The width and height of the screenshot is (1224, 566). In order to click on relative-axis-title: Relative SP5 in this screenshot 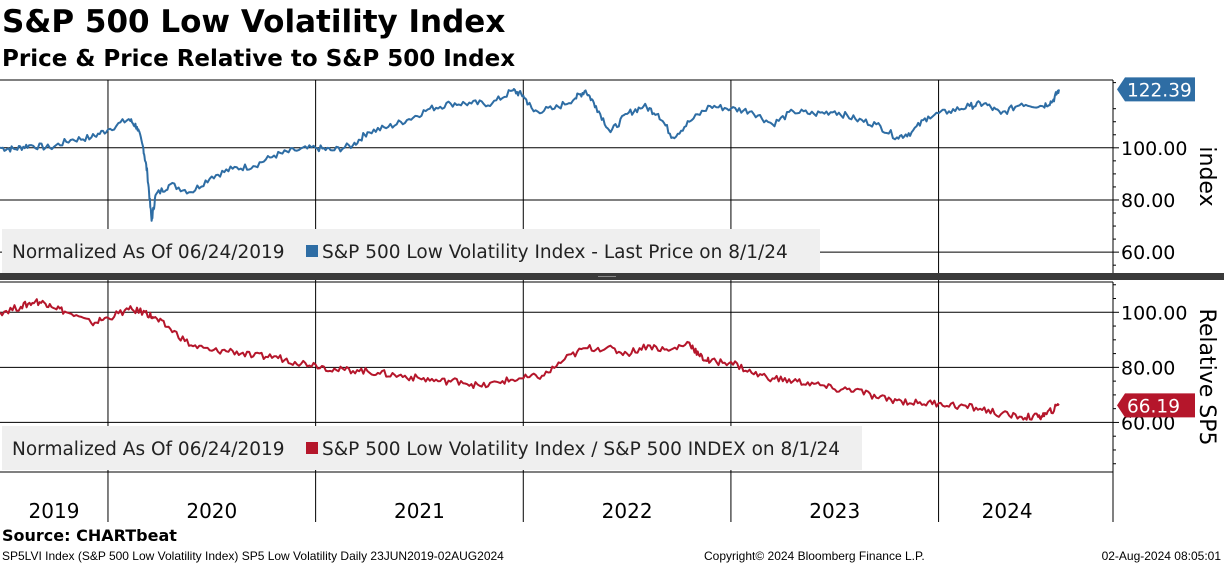, I will do `click(1206, 377)`.